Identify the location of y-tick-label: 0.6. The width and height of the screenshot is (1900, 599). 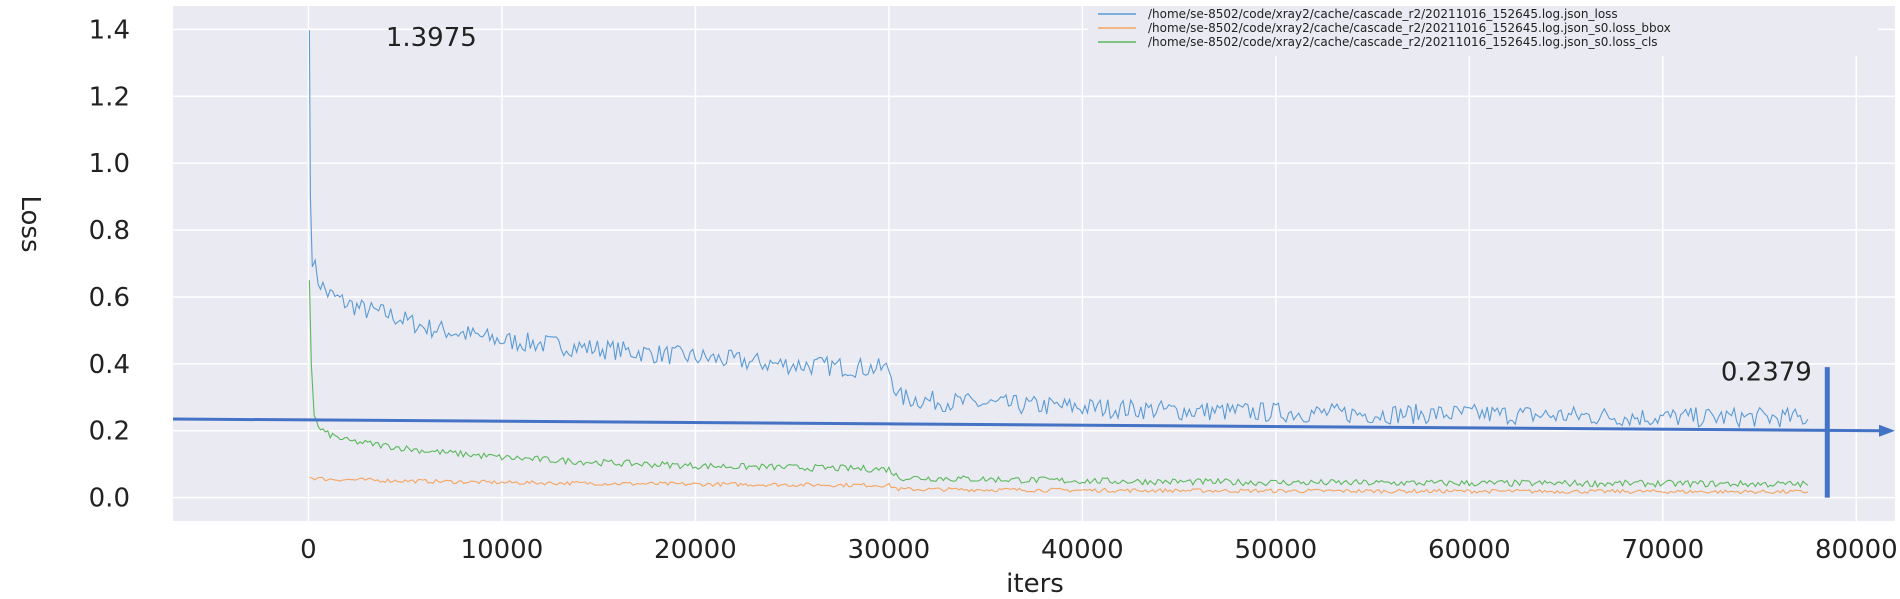
(109, 298).